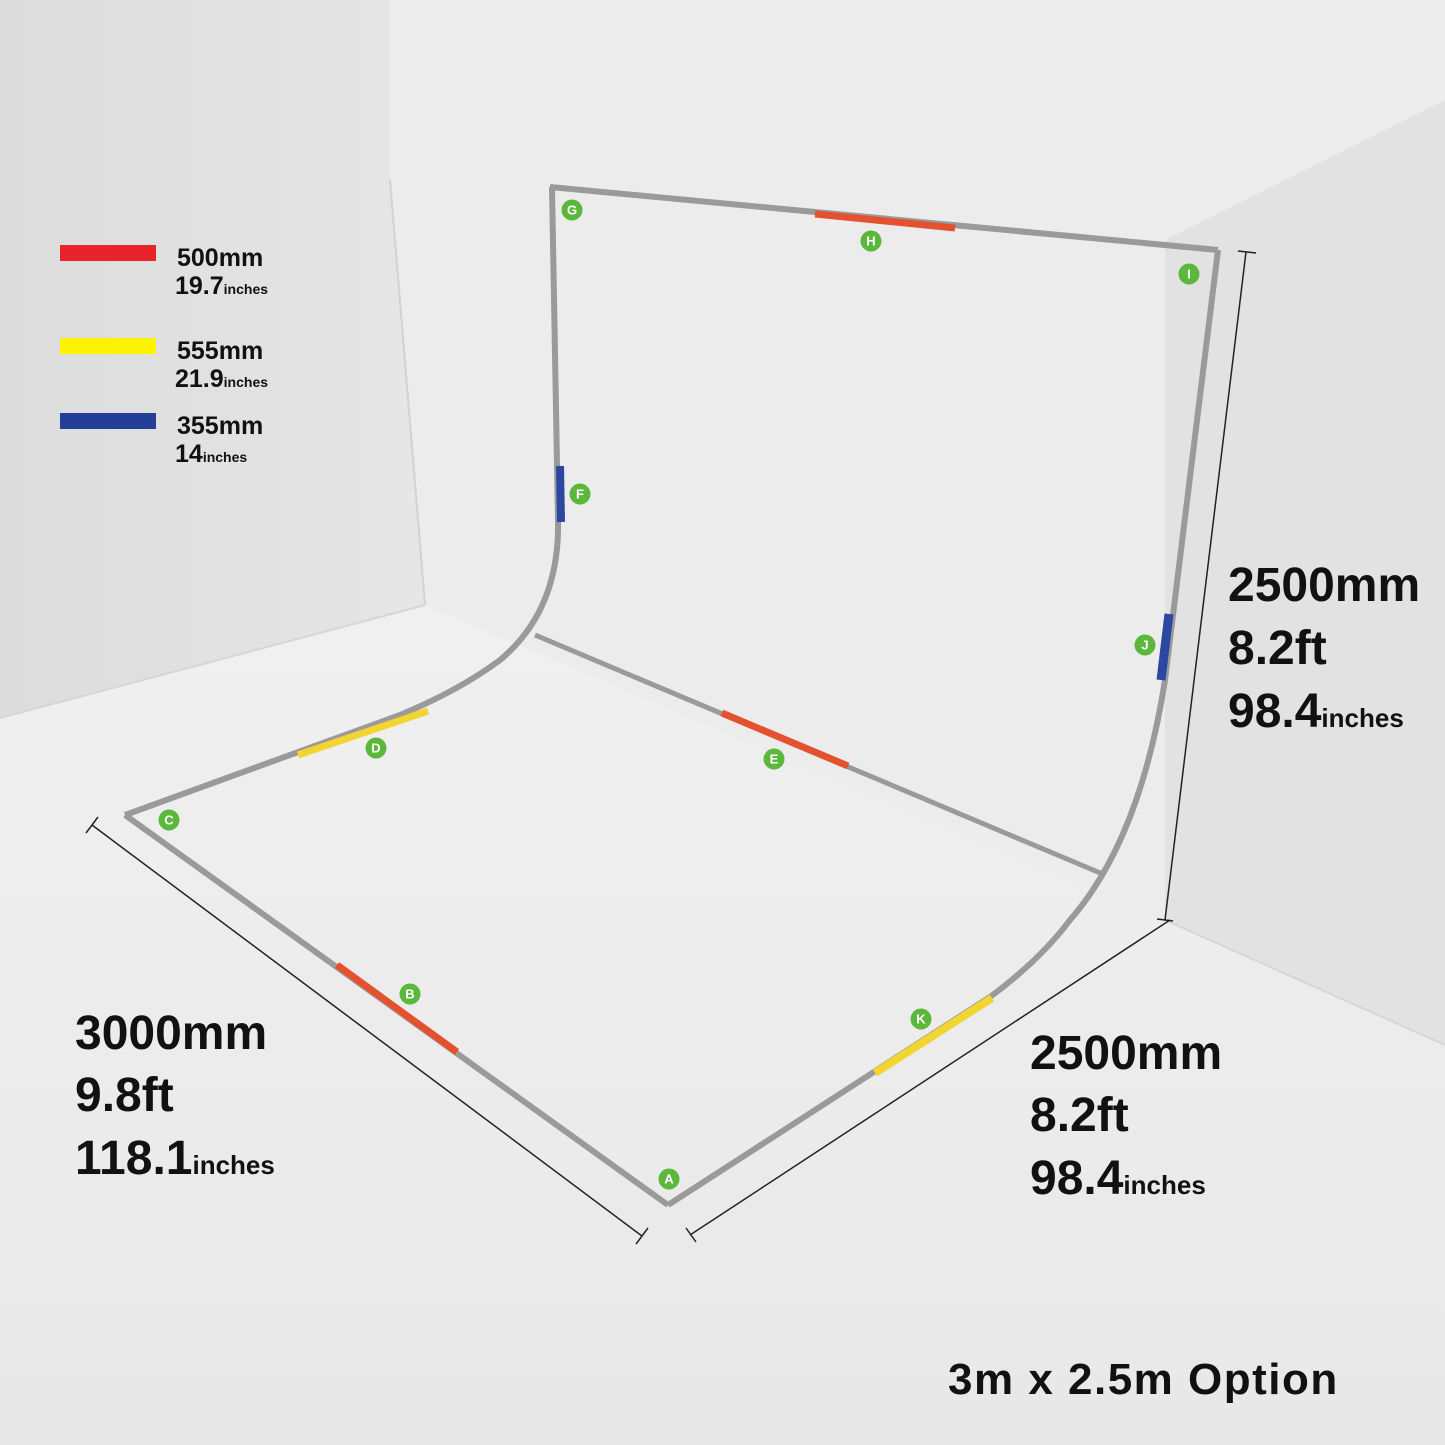  Describe the element at coordinates (1143, 1379) in the screenshot. I see `option-title: 3m x 2.5m Option` at that location.